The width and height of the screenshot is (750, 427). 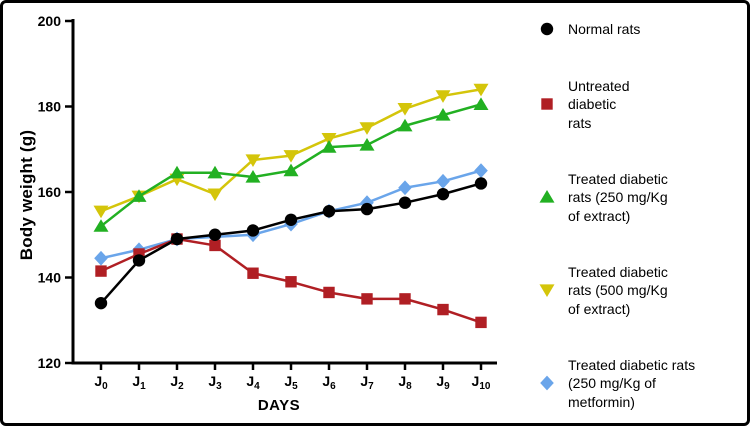 I want to click on x-tick-label: J0, so click(x=101, y=382).